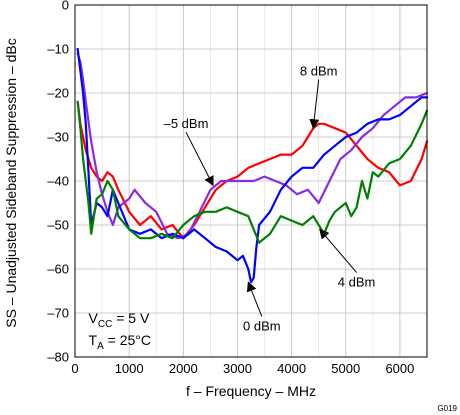  I want to click on y-tick-label: –40, so click(58, 181).